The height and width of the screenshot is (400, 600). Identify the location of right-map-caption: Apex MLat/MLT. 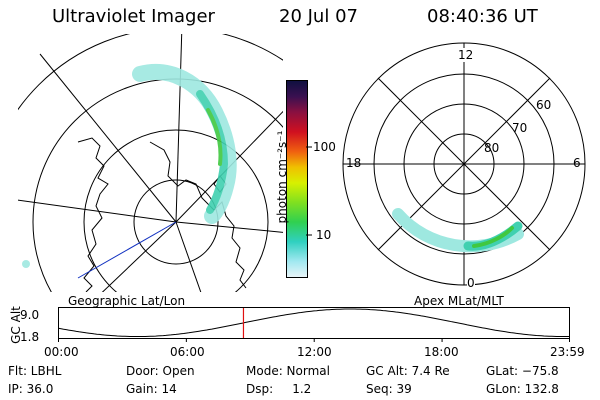
(459, 301).